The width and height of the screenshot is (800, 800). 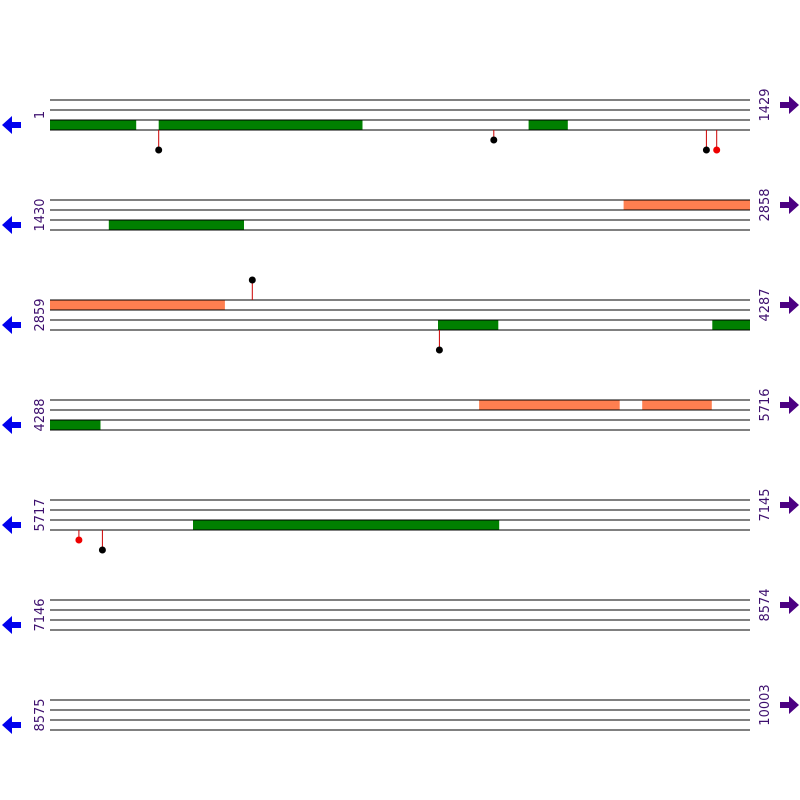 What do you see at coordinates (765, 404) in the screenshot?
I see `row-end-position: 5716` at bounding box center [765, 404].